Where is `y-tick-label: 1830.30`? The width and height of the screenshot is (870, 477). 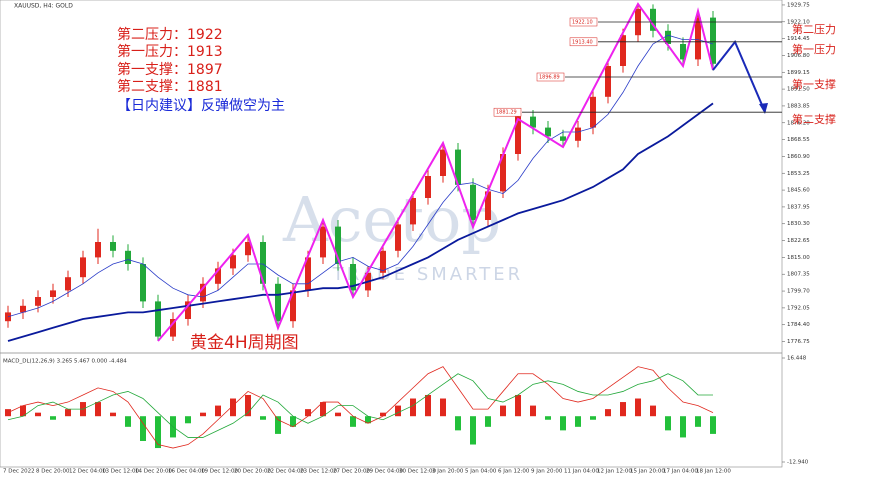
y-tick-label: 1830.30 is located at coordinates (798, 224).